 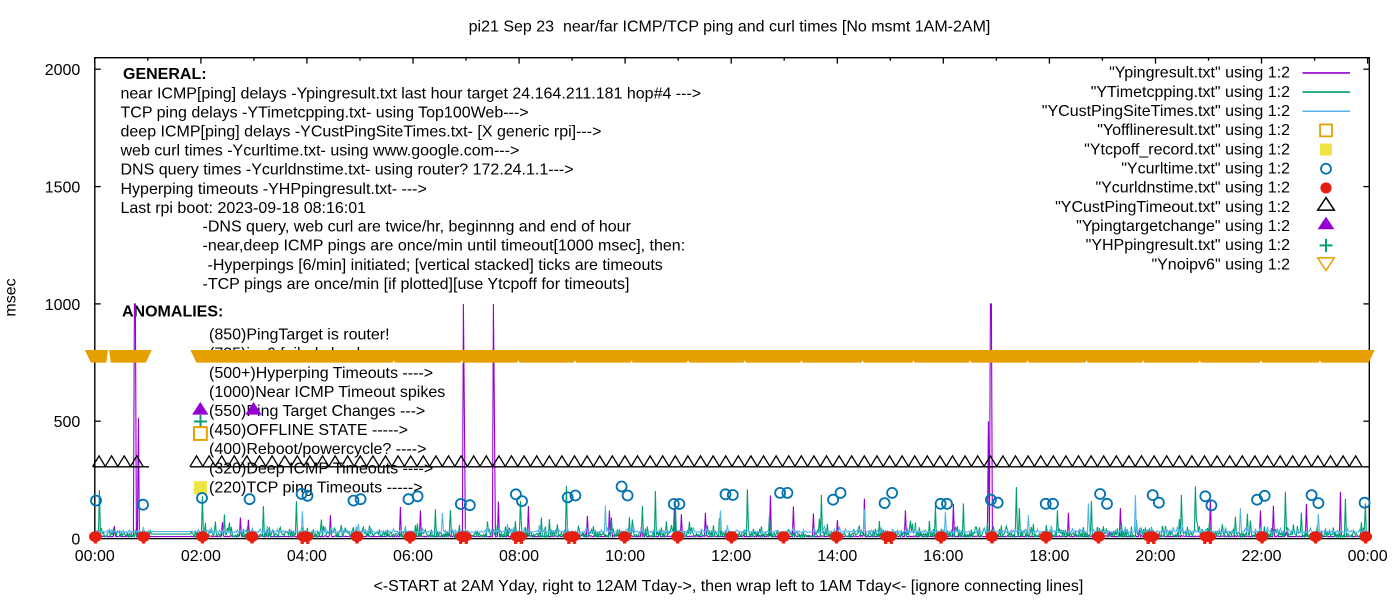 I want to click on svg-text: 22:00, so click(x=1262, y=556).